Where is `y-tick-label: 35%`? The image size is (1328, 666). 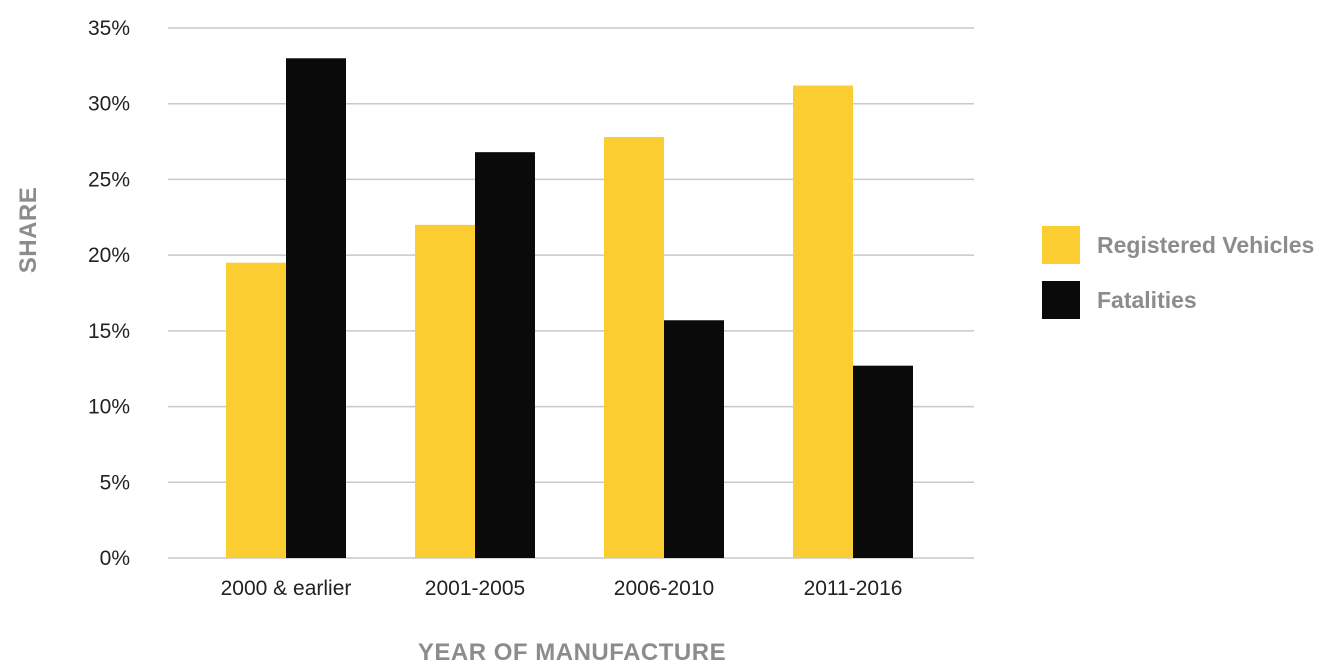 y-tick-label: 35% is located at coordinates (109, 28).